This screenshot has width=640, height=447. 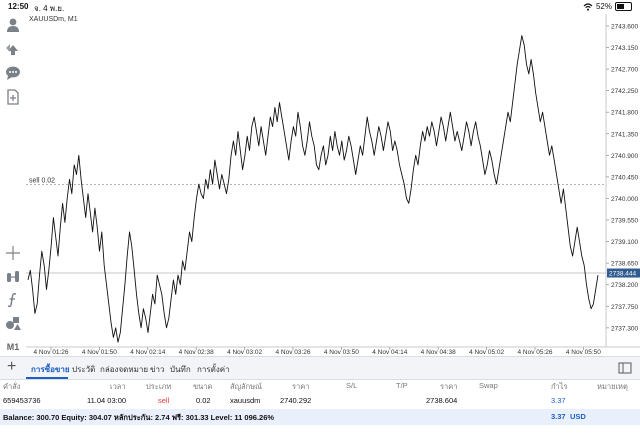 I want to click on left-toolbar: M1, so click(x=13, y=185).